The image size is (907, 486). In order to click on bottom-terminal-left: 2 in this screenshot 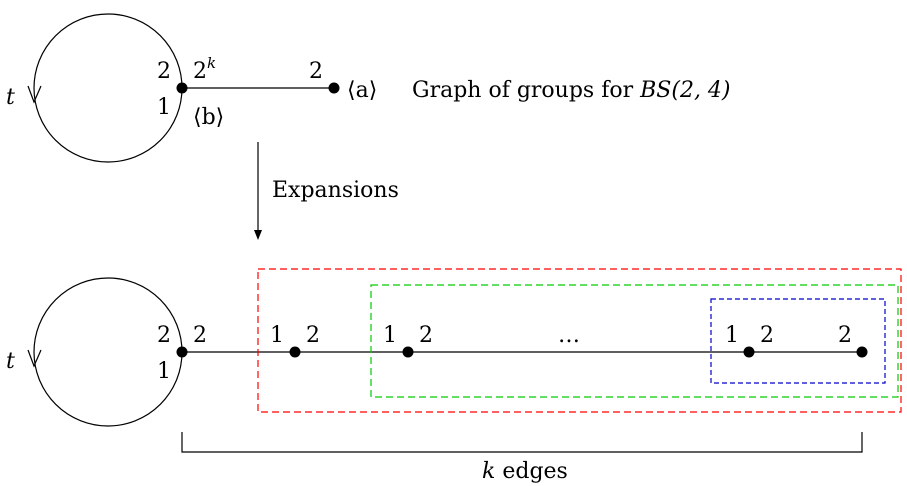, I will do `click(845, 335)`.